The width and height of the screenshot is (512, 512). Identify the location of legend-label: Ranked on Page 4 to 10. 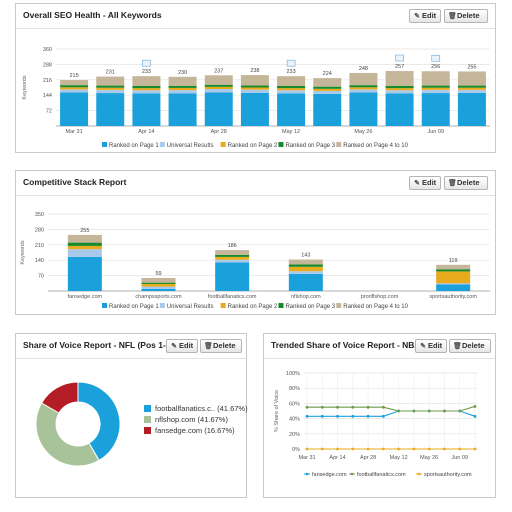
(375, 146).